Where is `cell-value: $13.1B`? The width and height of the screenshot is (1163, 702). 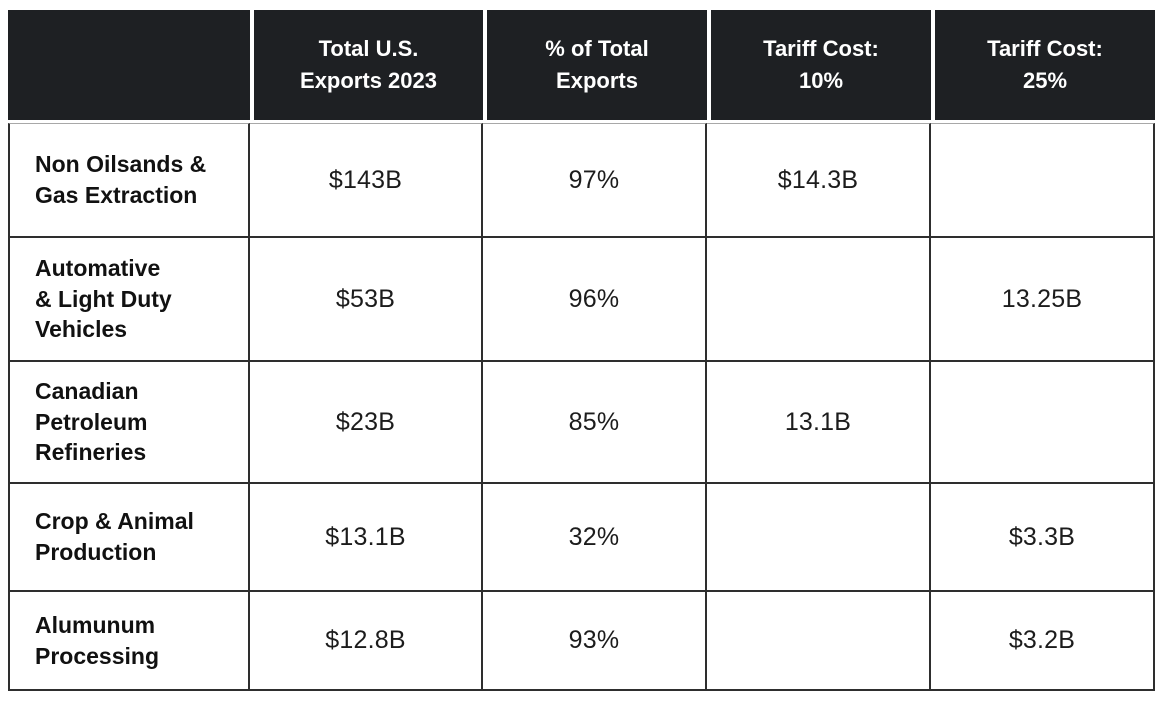
cell-value: $13.1B is located at coordinates (366, 538).